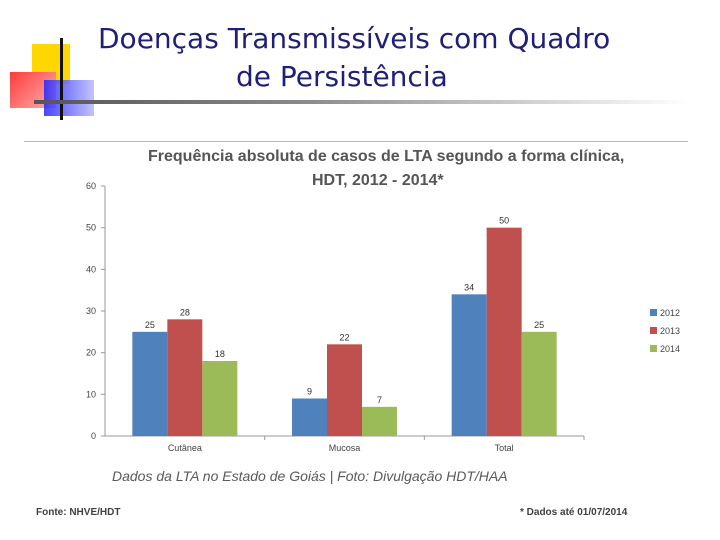 This screenshot has width=720, height=540. Describe the element at coordinates (91, 228) in the screenshot. I see `y-tick-label: 50` at that location.